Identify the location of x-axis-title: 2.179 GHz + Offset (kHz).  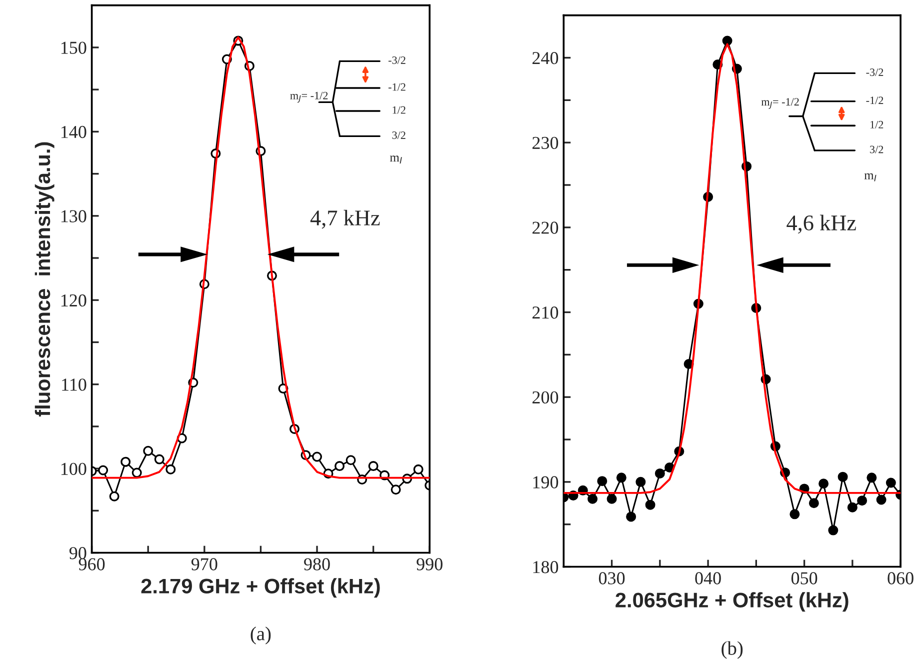
(260, 588).